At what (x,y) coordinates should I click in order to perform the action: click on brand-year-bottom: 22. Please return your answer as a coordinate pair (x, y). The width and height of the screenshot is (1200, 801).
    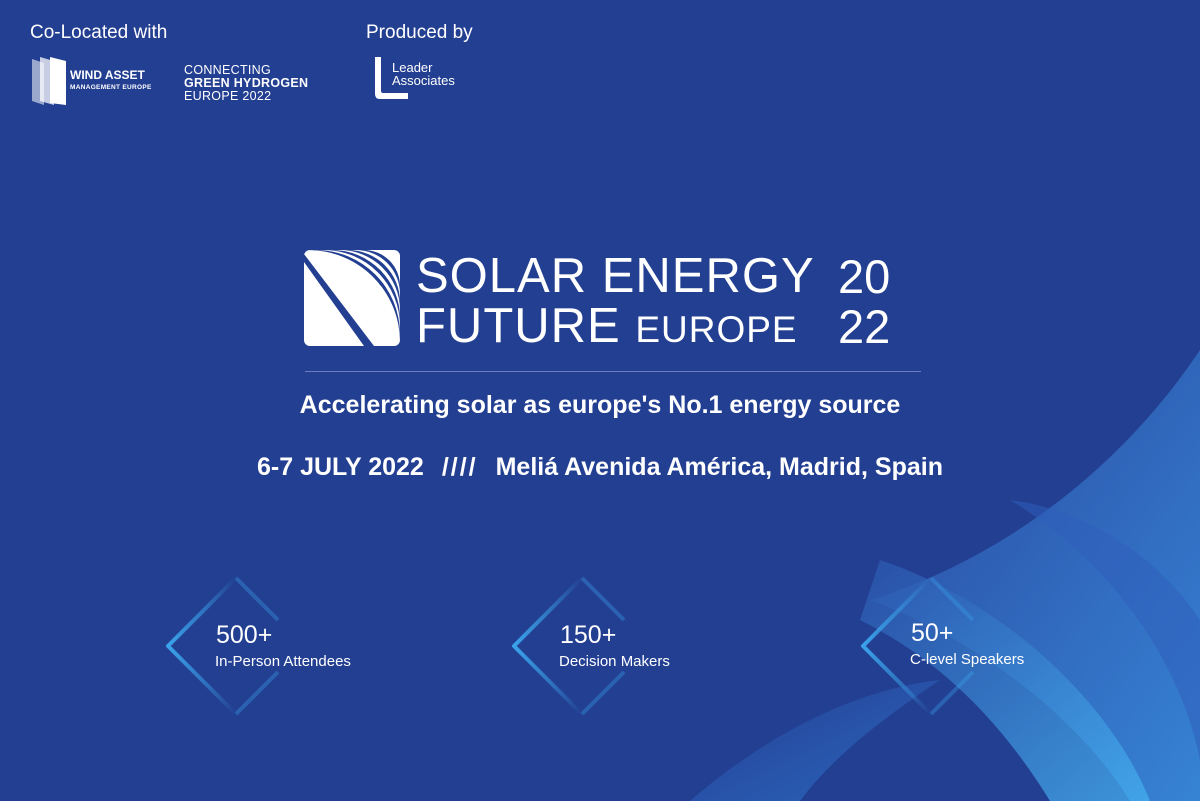
    Looking at the image, I should click on (864, 326).